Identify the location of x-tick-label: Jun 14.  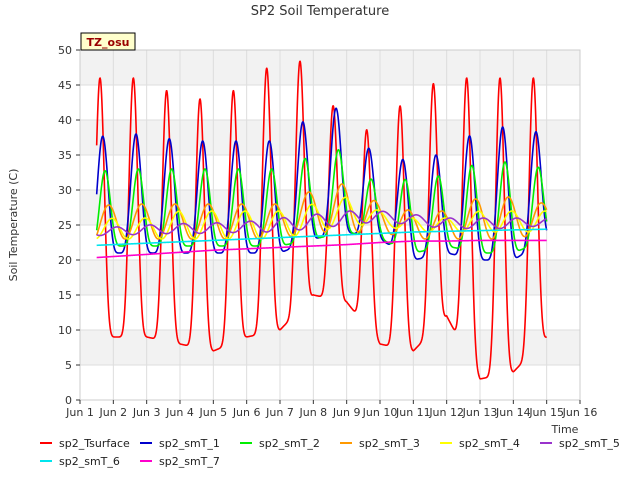
(513, 412).